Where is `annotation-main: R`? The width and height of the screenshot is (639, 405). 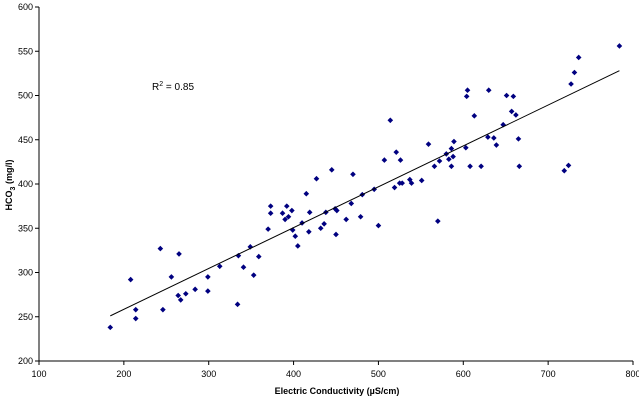
annotation-main: R is located at coordinates (155, 87).